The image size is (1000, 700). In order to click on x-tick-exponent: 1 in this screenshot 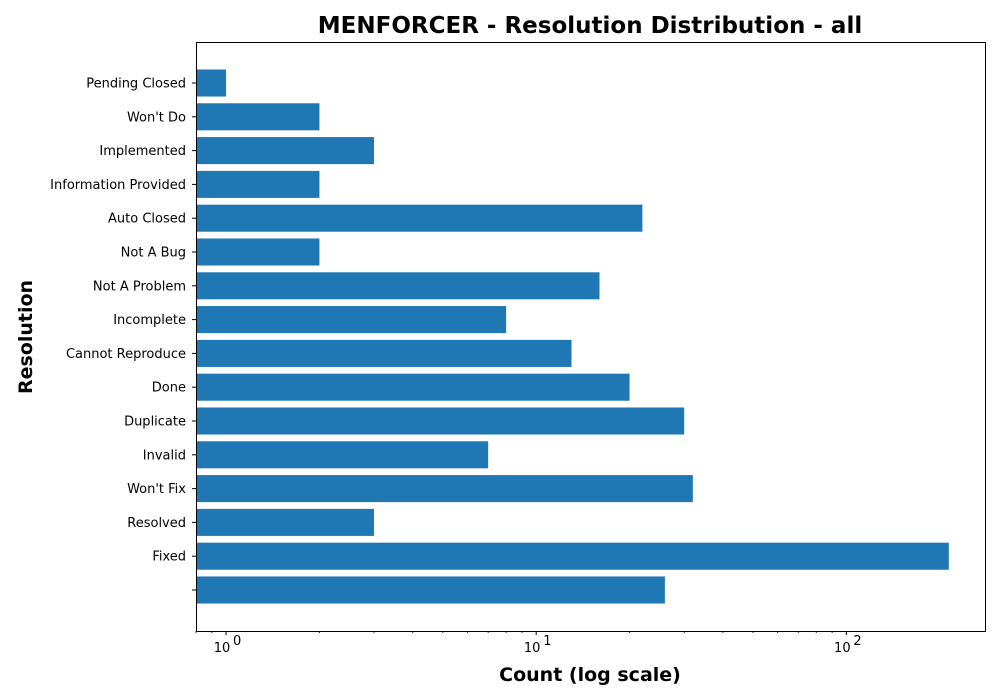, I will do `click(547, 641)`.